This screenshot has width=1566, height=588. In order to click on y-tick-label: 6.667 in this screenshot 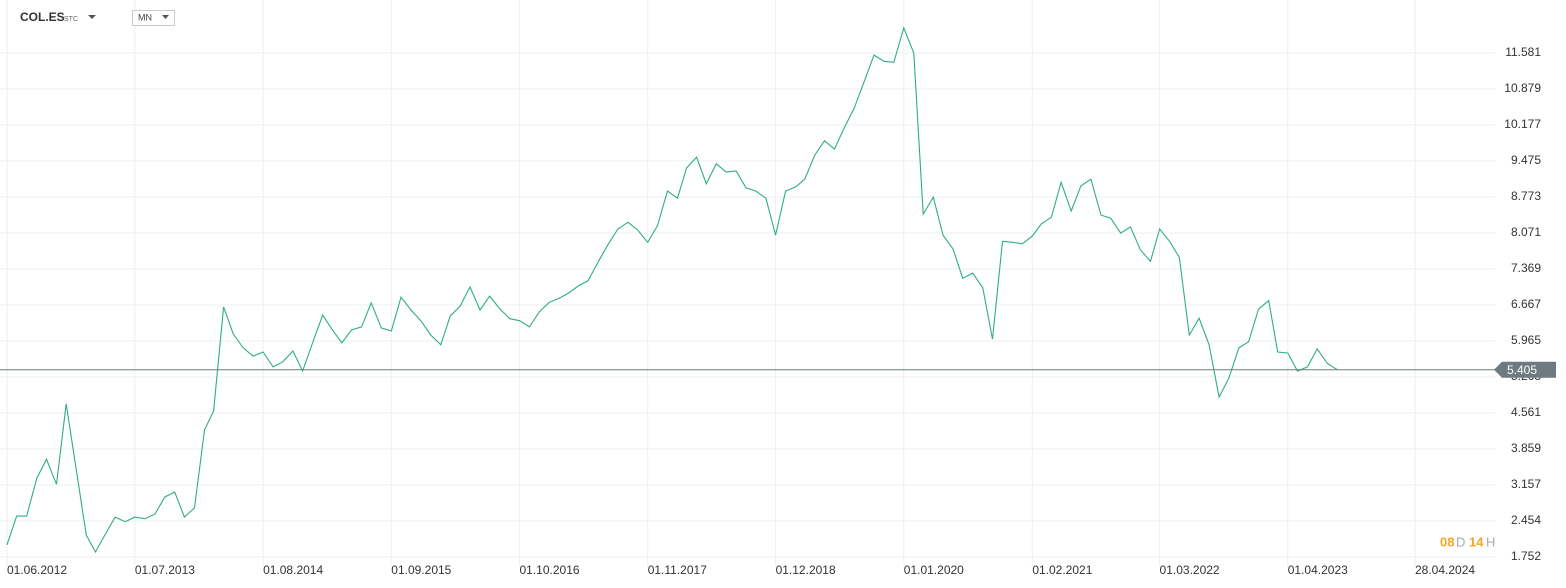, I will do `click(1526, 304)`.